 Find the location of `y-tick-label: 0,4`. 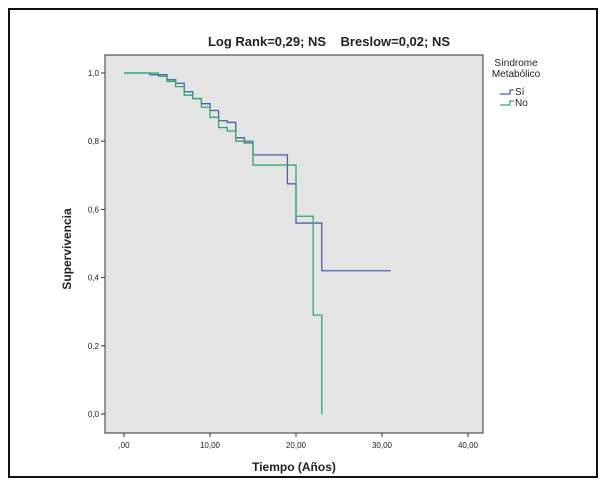

y-tick-label: 0,4 is located at coordinates (94, 278).